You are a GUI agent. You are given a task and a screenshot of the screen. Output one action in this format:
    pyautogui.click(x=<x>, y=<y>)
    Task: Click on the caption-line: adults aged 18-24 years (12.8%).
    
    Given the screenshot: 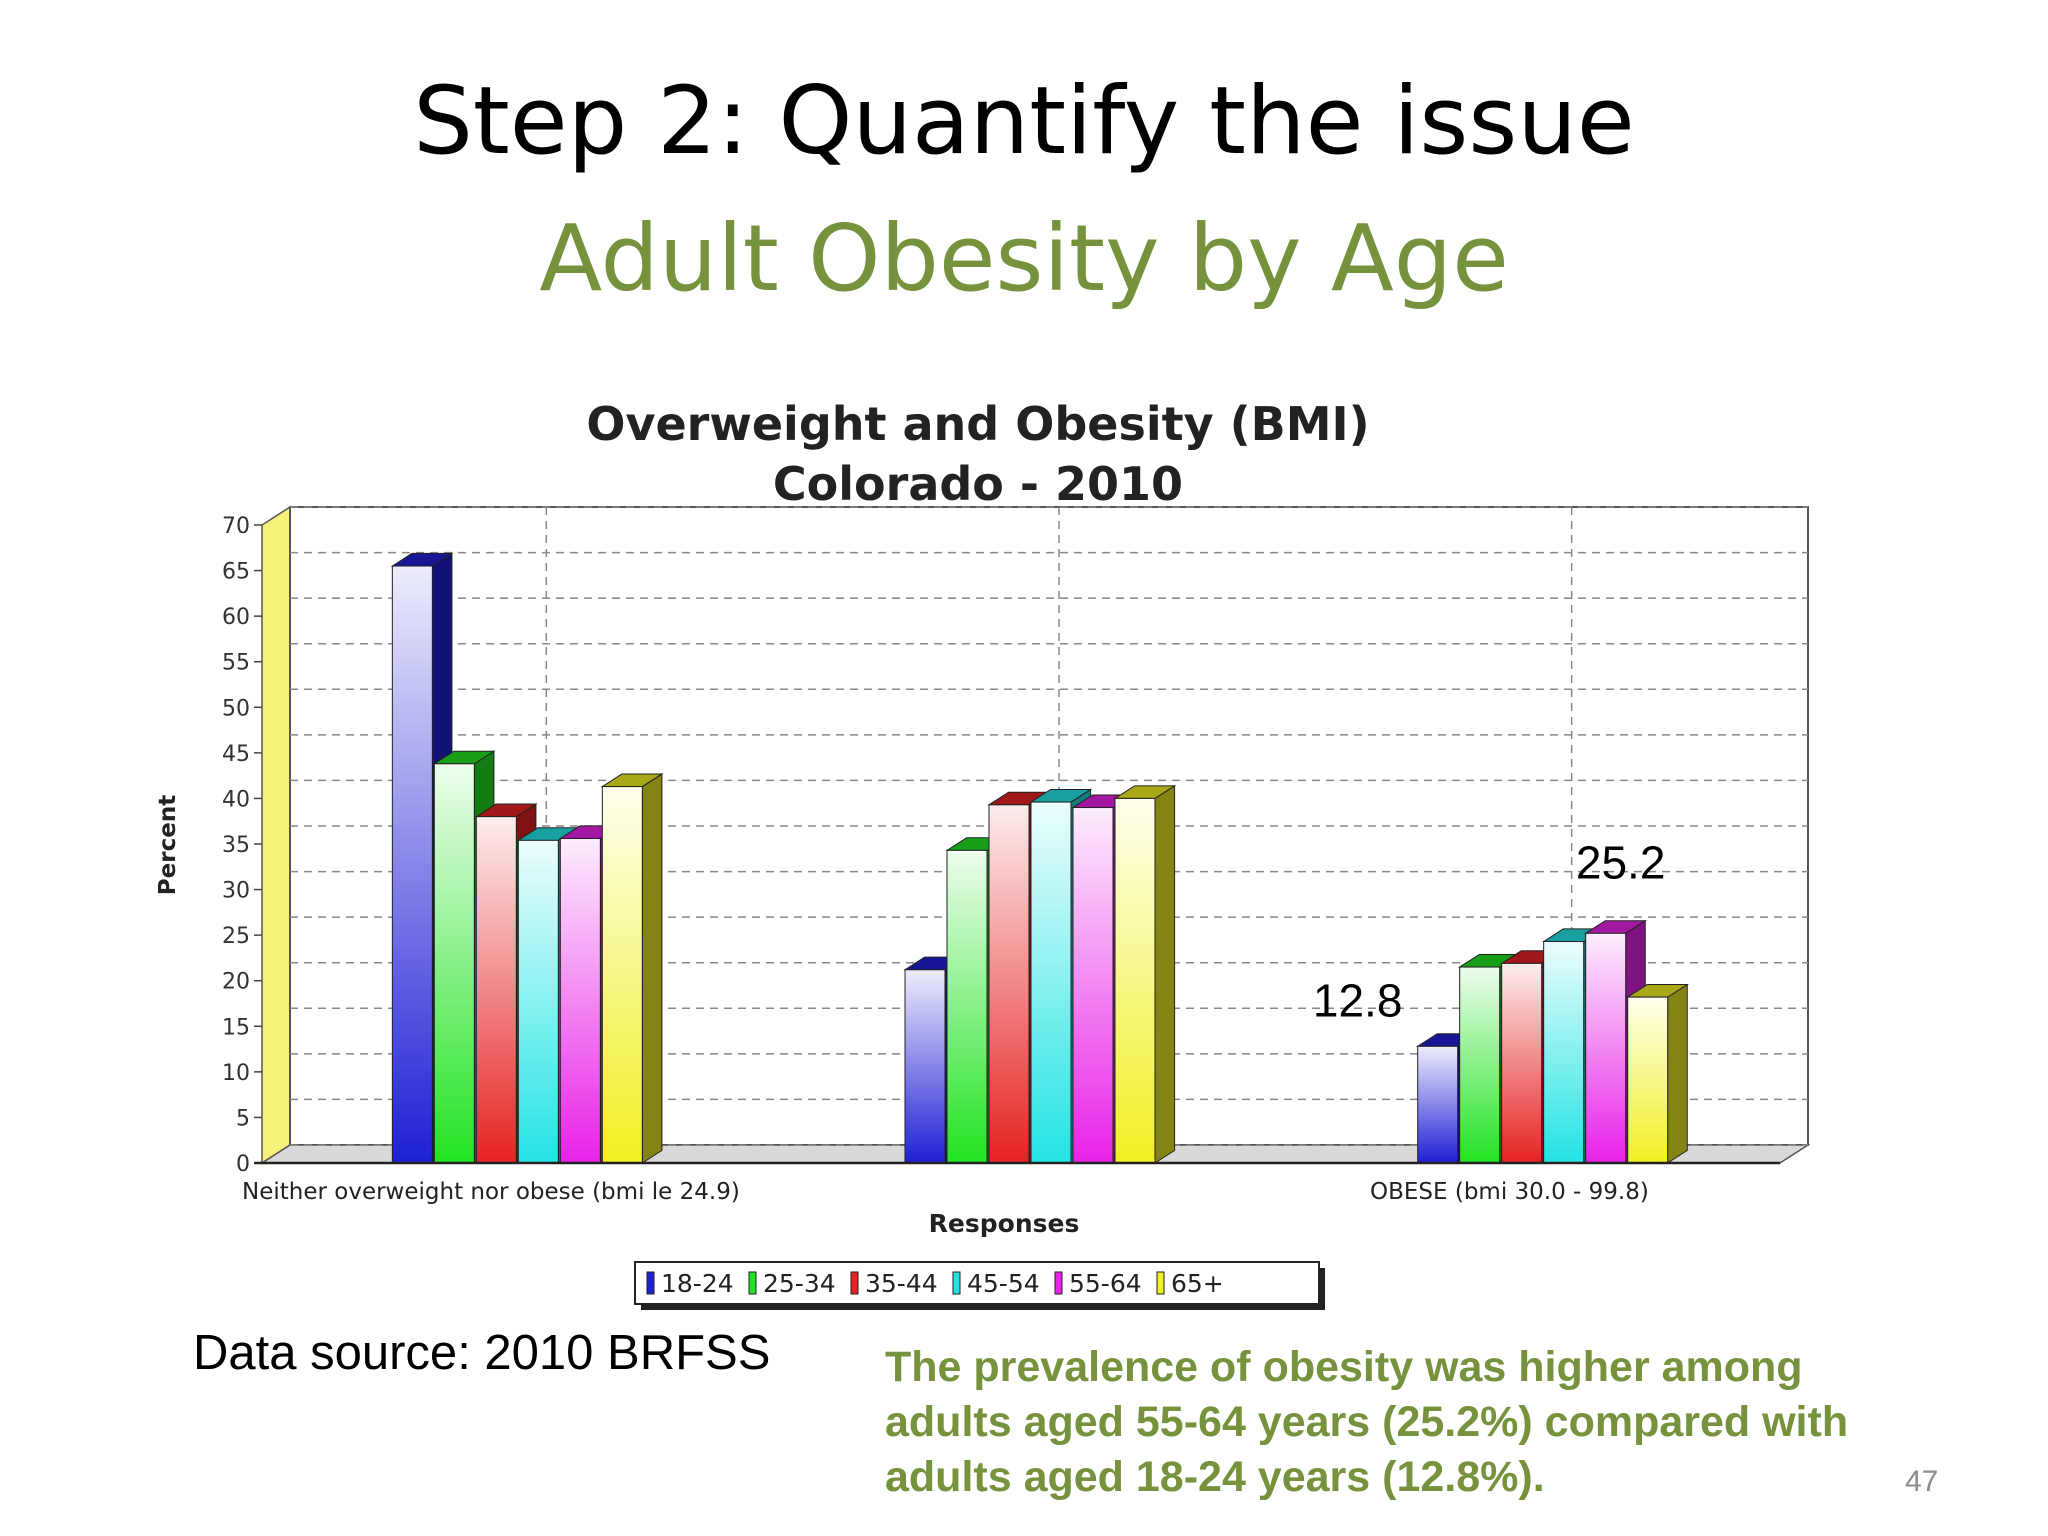 What is the action you would take?
    pyautogui.click(x=1215, y=1477)
    